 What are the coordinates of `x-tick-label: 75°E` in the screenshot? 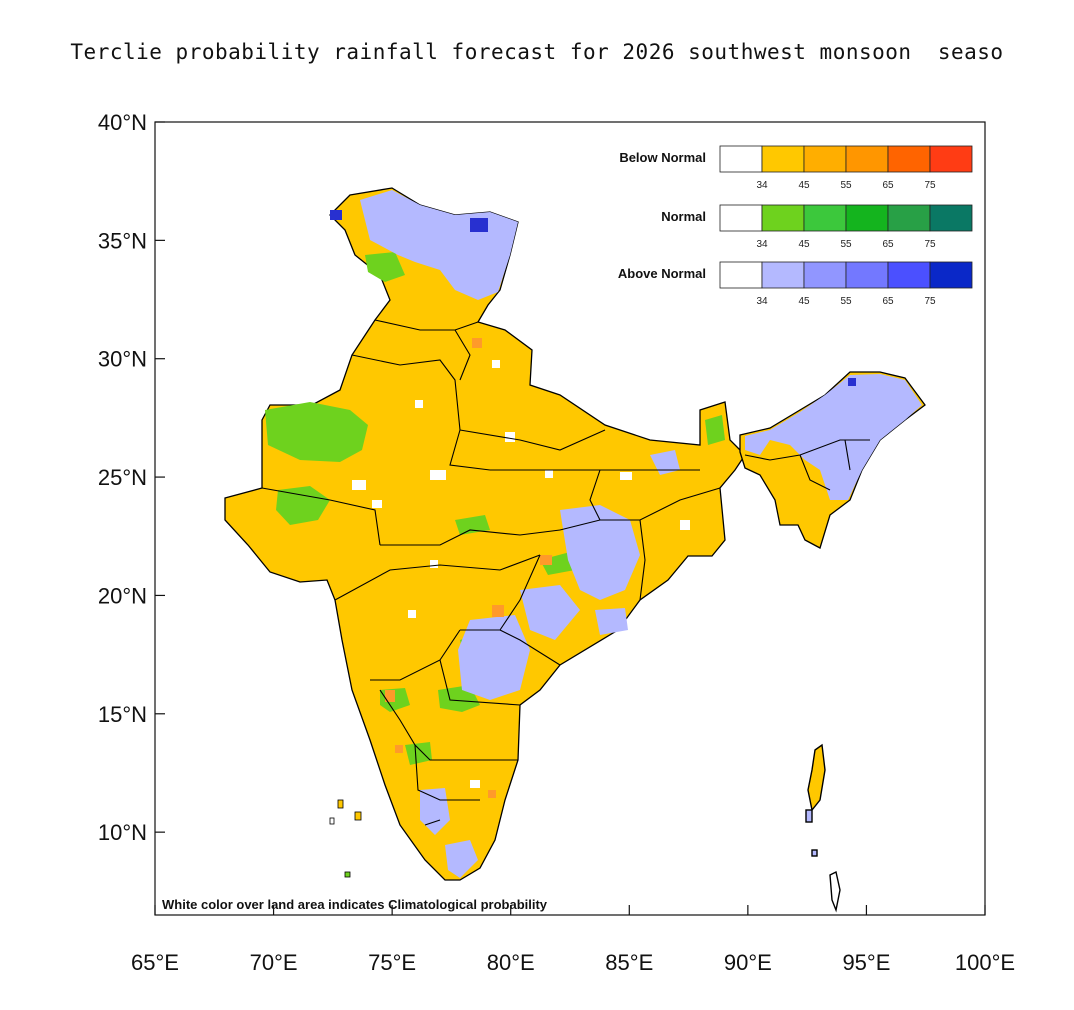 It's located at (392, 962).